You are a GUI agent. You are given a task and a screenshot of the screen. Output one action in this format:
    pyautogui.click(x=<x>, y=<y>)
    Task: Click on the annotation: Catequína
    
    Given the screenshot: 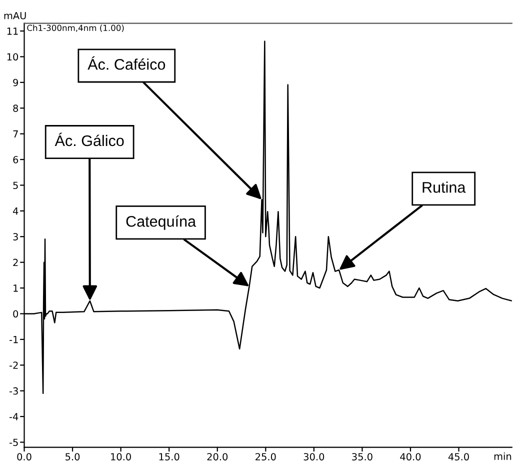 What is the action you would take?
    pyautogui.click(x=161, y=222)
    